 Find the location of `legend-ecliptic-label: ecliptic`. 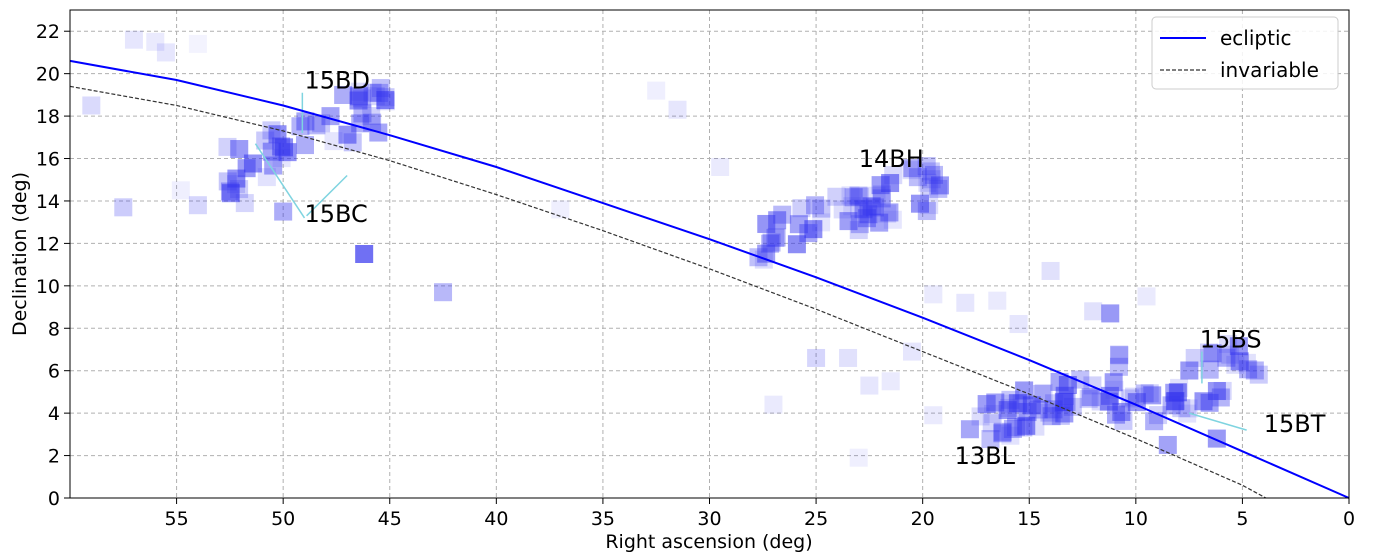

legend-ecliptic-label: ecliptic is located at coordinates (1256, 38).